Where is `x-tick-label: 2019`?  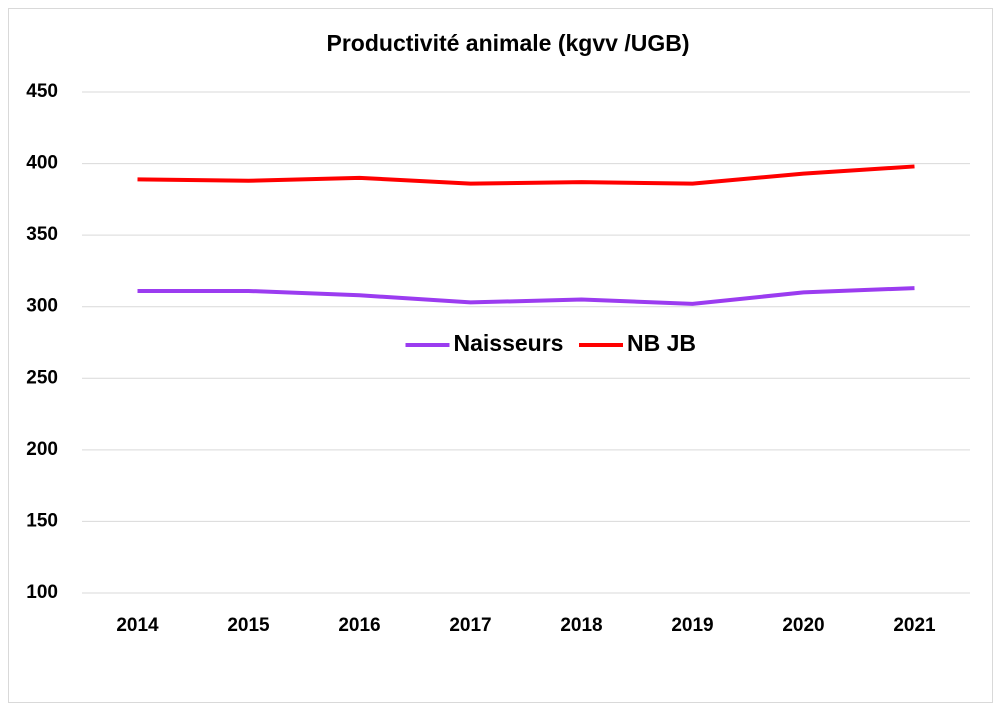
x-tick-label: 2019 is located at coordinates (692, 625).